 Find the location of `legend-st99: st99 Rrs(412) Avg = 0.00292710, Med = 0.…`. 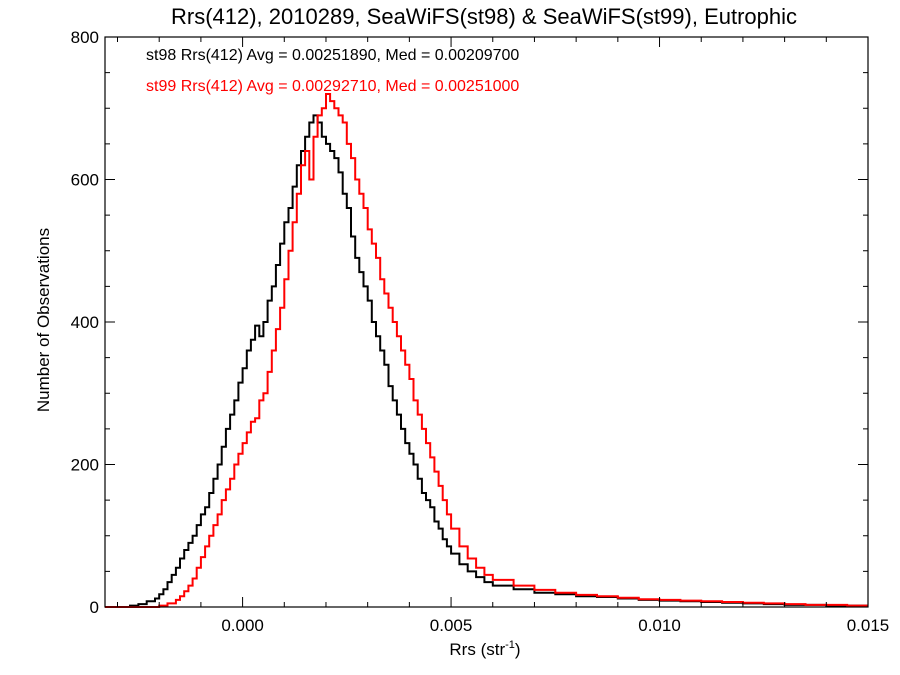

legend-st99: st99 Rrs(412) Avg = 0.00292710, Med = 0.… is located at coordinates (332, 86).